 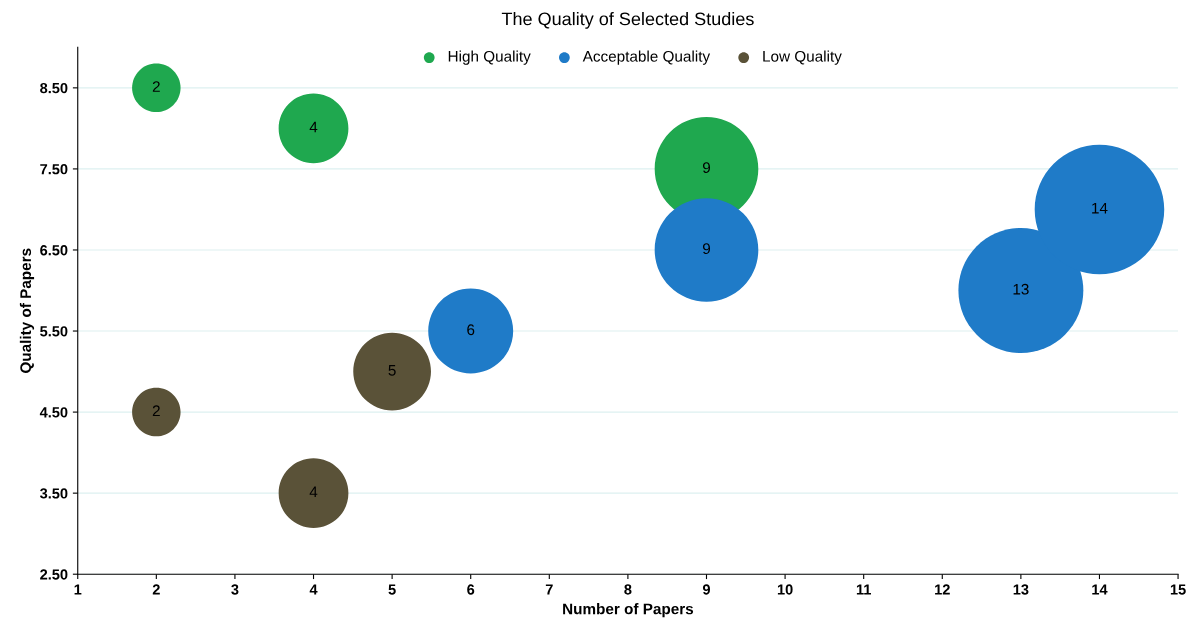 I want to click on x-tick-label: 1, so click(x=78, y=589).